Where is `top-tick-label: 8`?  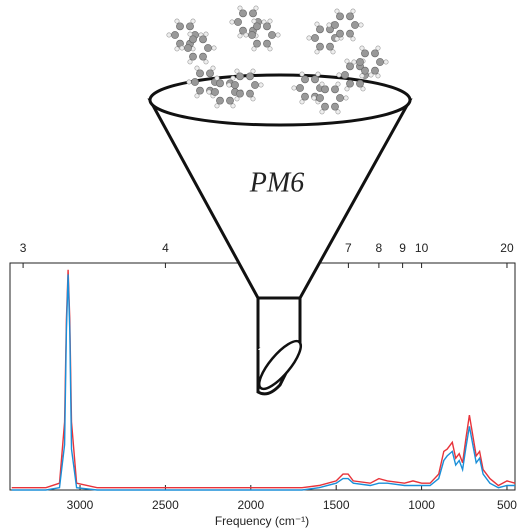 top-tick-label: 8 is located at coordinates (379, 248).